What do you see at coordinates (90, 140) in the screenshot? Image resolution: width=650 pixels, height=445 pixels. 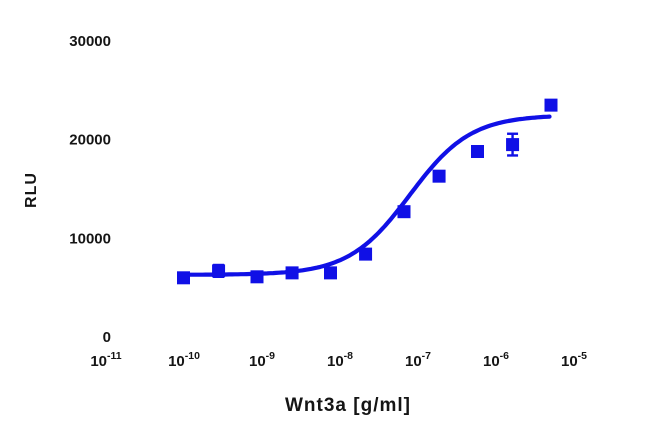 I see `y-tick-label: 20000` at bounding box center [90, 140].